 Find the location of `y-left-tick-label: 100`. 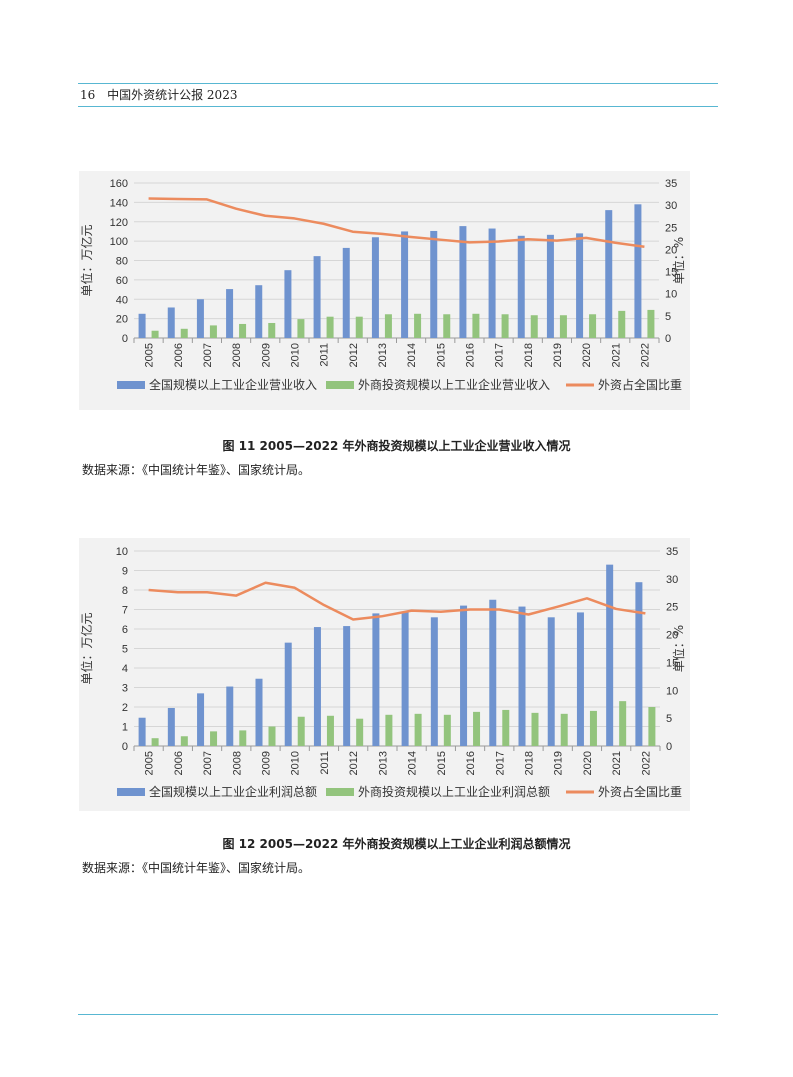

y-left-tick-label: 100 is located at coordinates (119, 242).